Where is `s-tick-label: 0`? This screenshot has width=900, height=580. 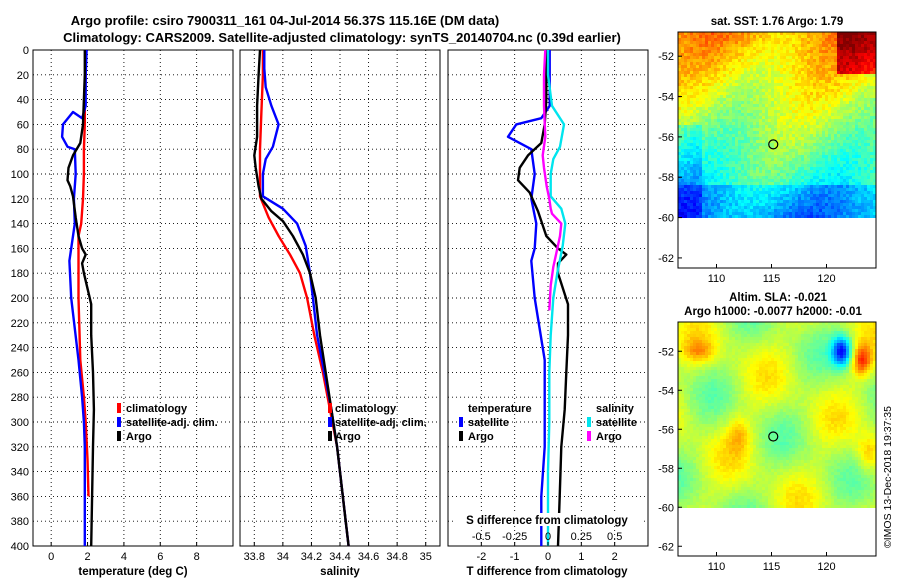 s-tick-label: 0 is located at coordinates (548, 537).